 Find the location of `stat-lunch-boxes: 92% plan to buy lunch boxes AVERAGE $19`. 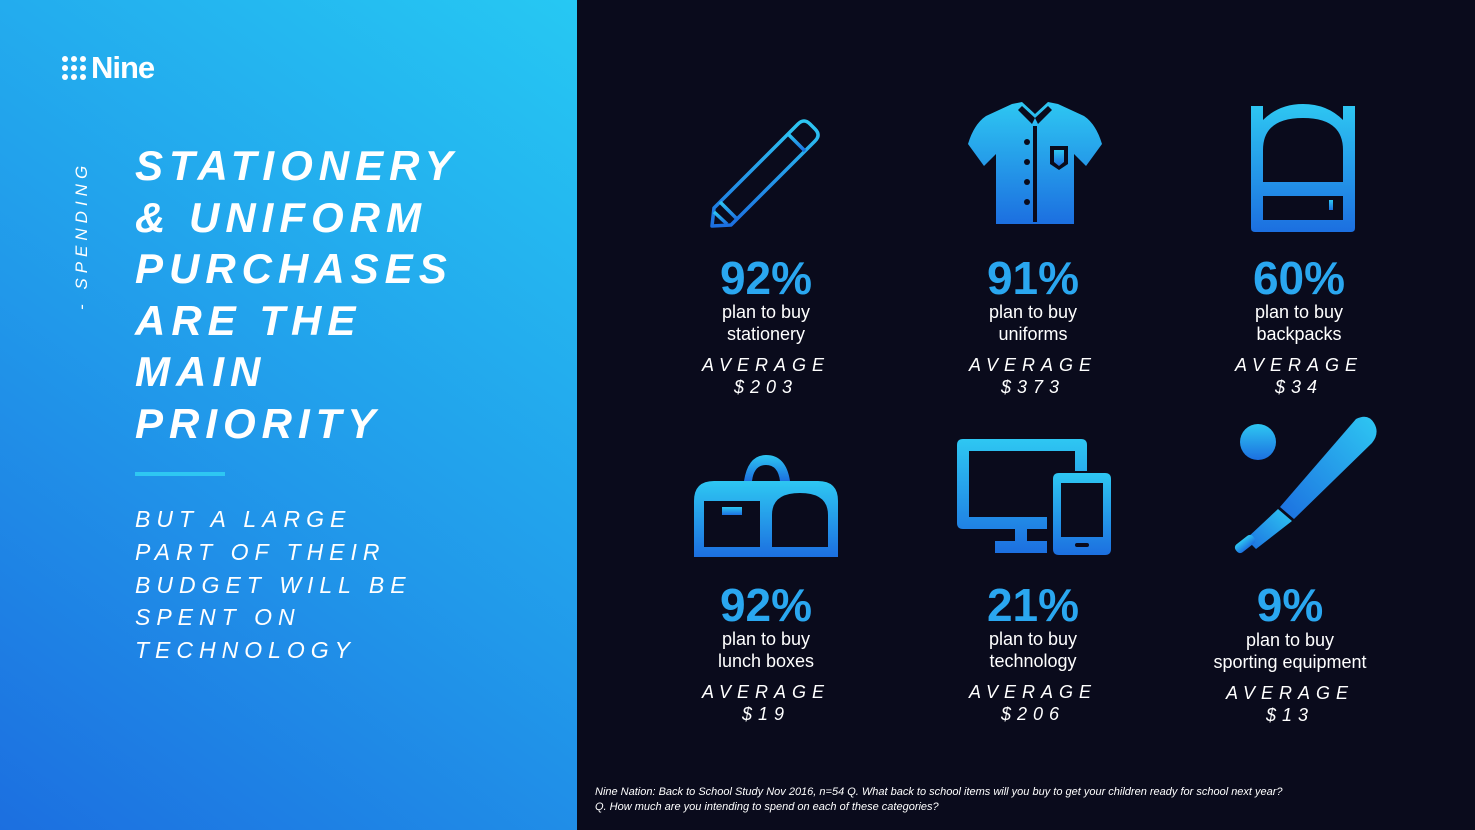

stat-lunch-boxes: 92% plan to buy lunch boxes AVERAGE $19 is located at coordinates (766, 580).